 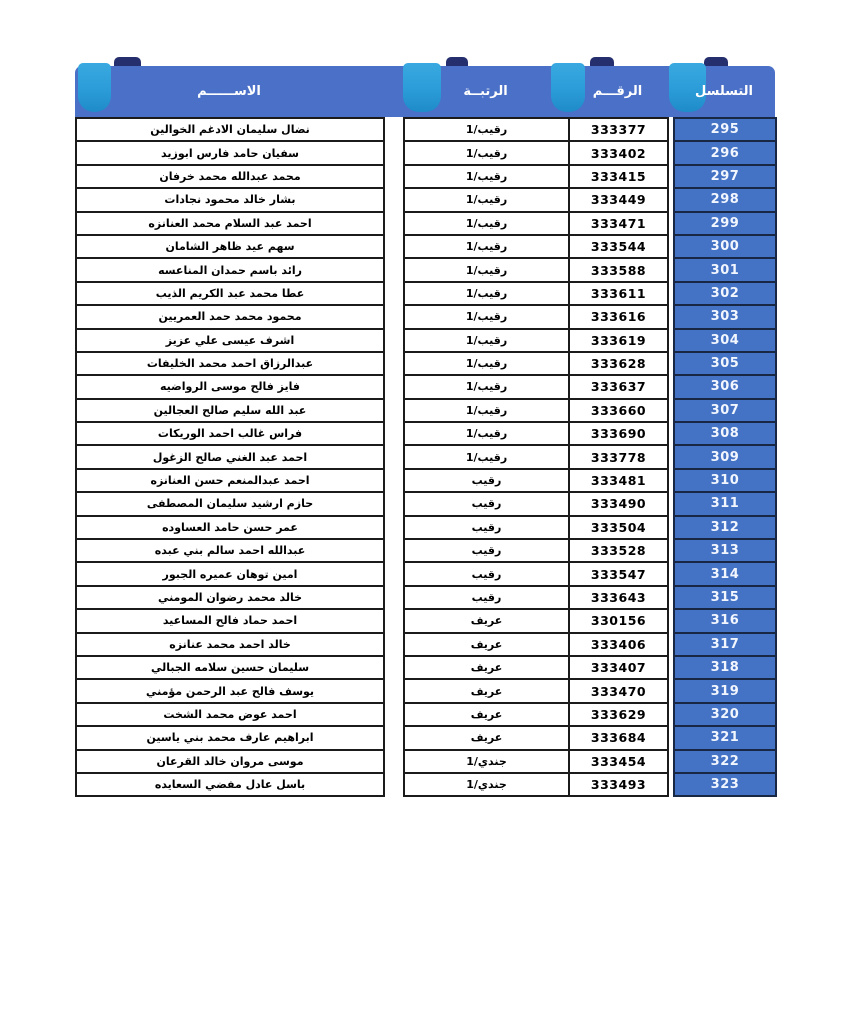 I want to click on table-row: ابراهيم عارف محمد بني ياسين عريف 333684 321, so click(x=426, y=738).